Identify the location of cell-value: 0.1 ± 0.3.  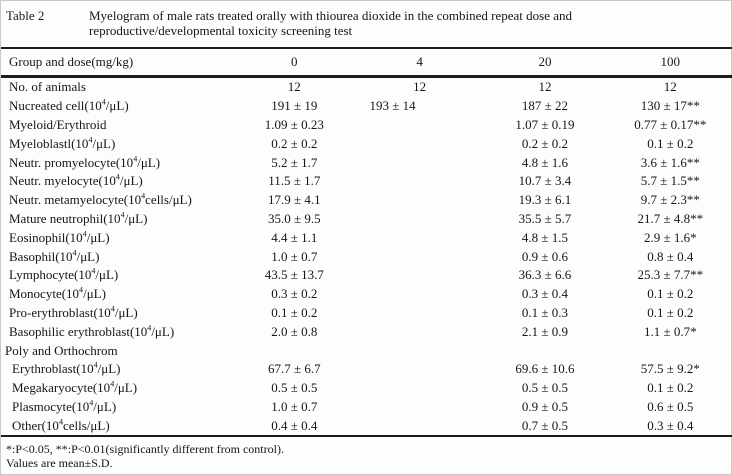
(545, 312).